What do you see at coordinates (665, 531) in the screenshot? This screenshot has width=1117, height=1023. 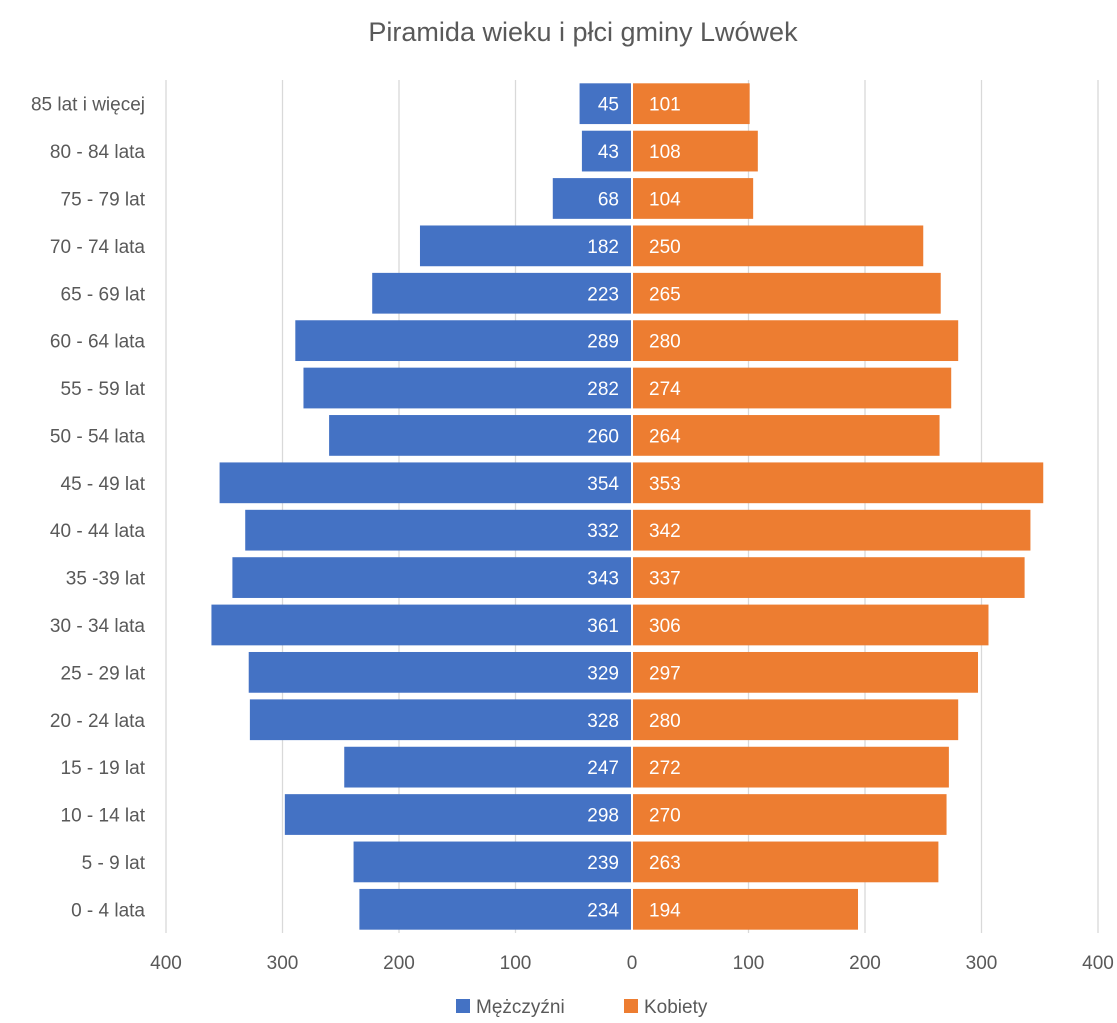 I see `data-label-female-9: 342` at bounding box center [665, 531].